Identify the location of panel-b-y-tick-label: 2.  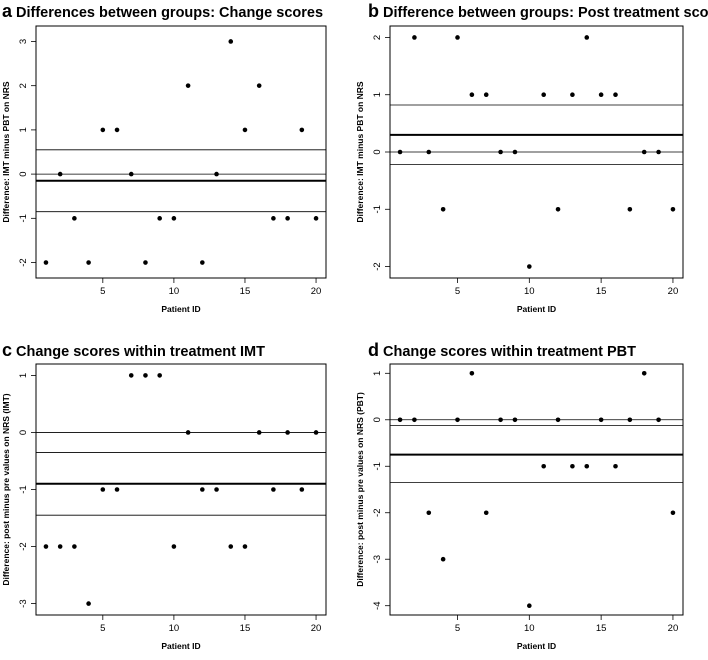
(377, 37).